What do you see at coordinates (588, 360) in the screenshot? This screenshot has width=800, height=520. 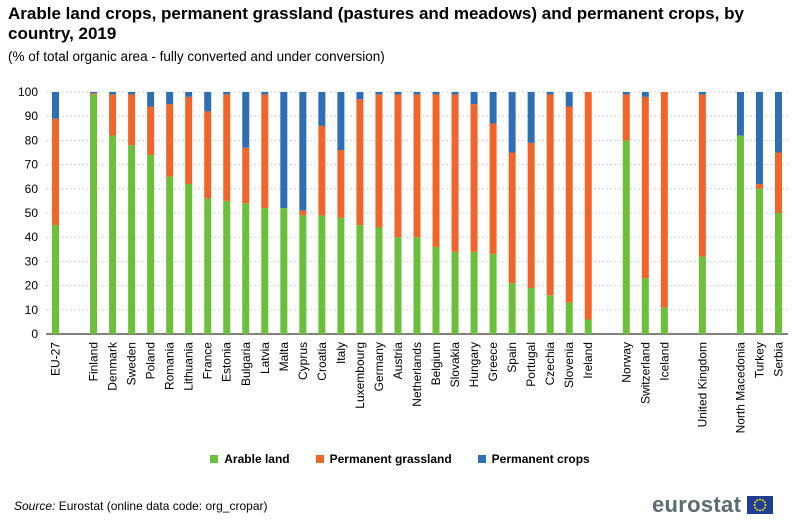 I see `x-tick-label: Ireland` at bounding box center [588, 360].